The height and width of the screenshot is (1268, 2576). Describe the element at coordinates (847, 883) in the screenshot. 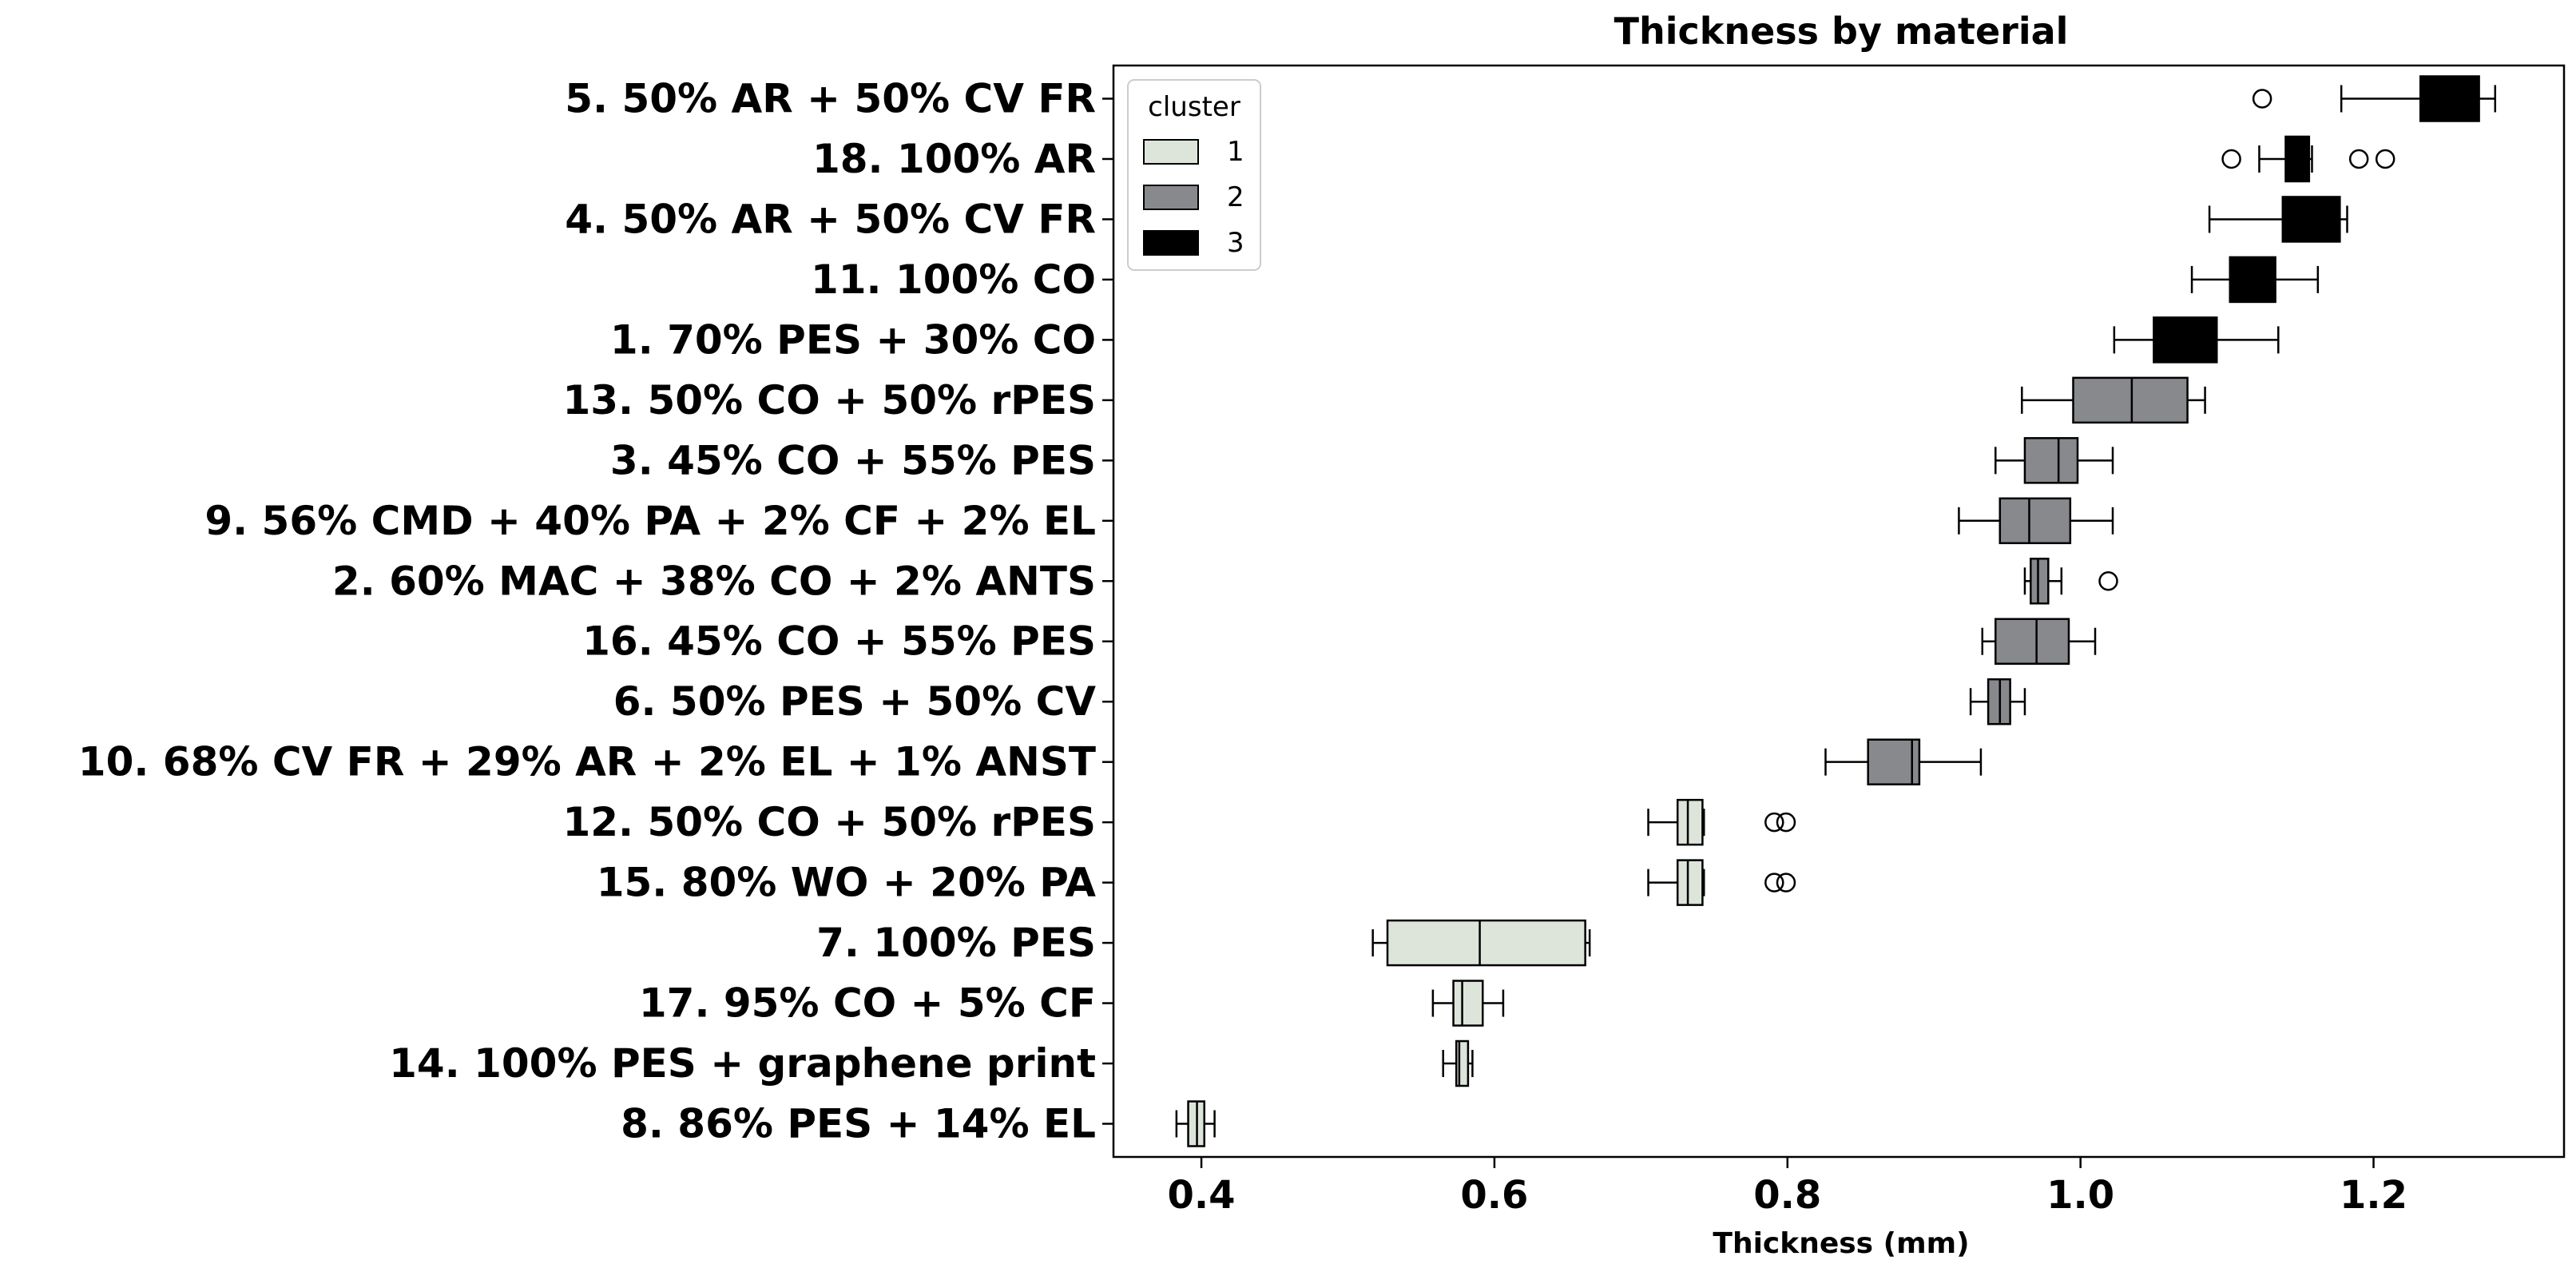

I see `category-label: 15. 80% WO + 20% PA` at that location.